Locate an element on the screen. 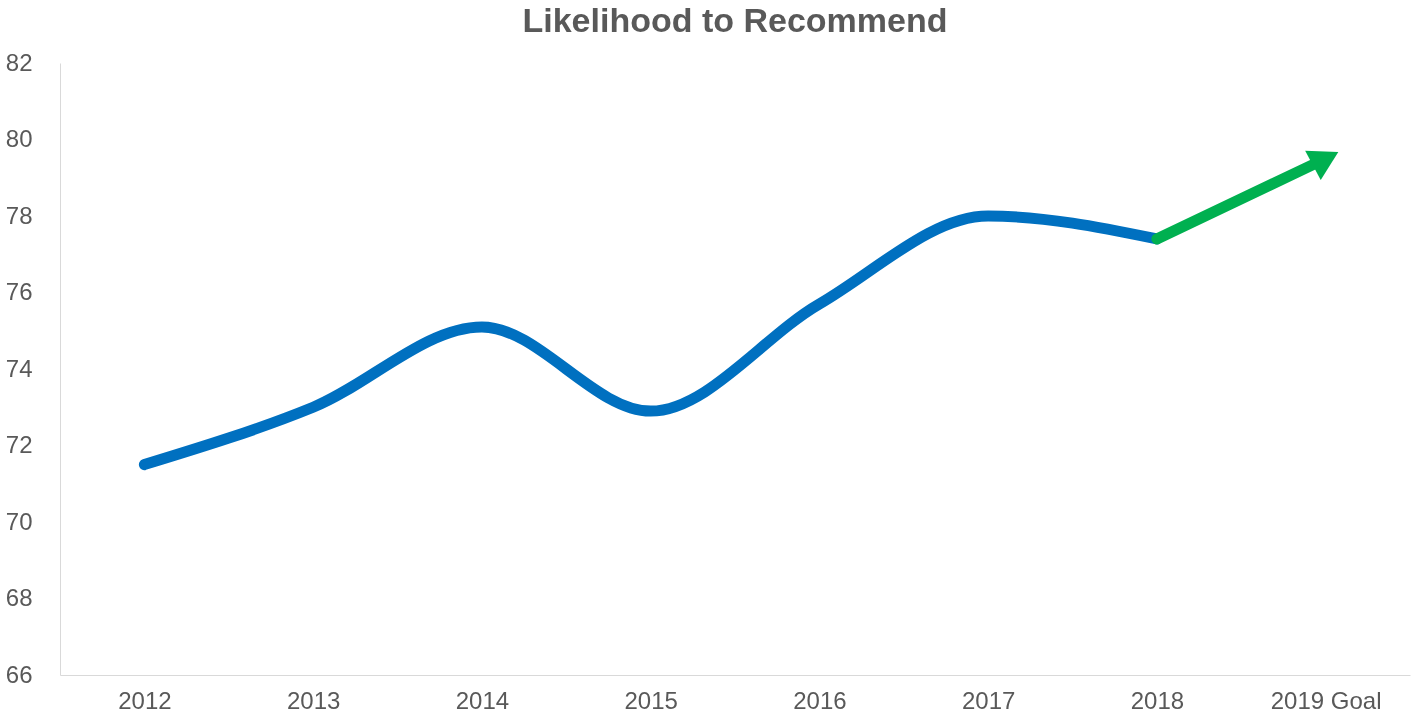 The image size is (1415, 718). y-tick-label: 70 is located at coordinates (19, 521).